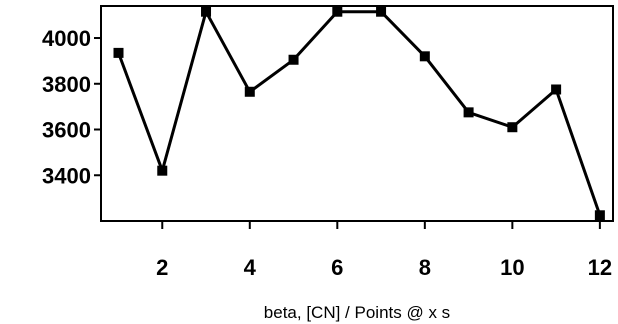  I want to click on x-axis-title: beta, [CN] / Points @ x s, so click(357, 312).